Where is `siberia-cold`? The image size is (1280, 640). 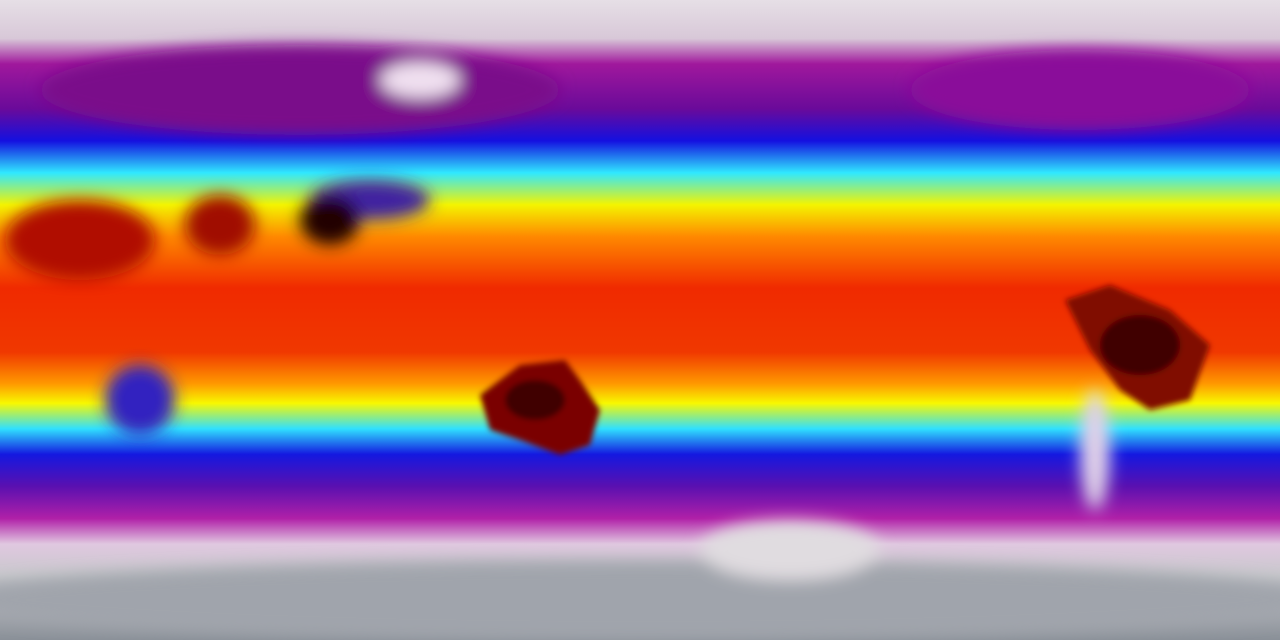 siberia-cold is located at coordinates (300, 90).